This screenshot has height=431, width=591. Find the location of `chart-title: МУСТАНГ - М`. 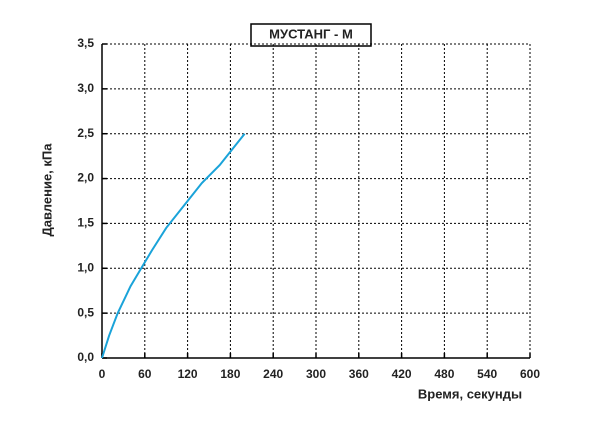

chart-title: МУСТАНГ - М is located at coordinates (311, 33).